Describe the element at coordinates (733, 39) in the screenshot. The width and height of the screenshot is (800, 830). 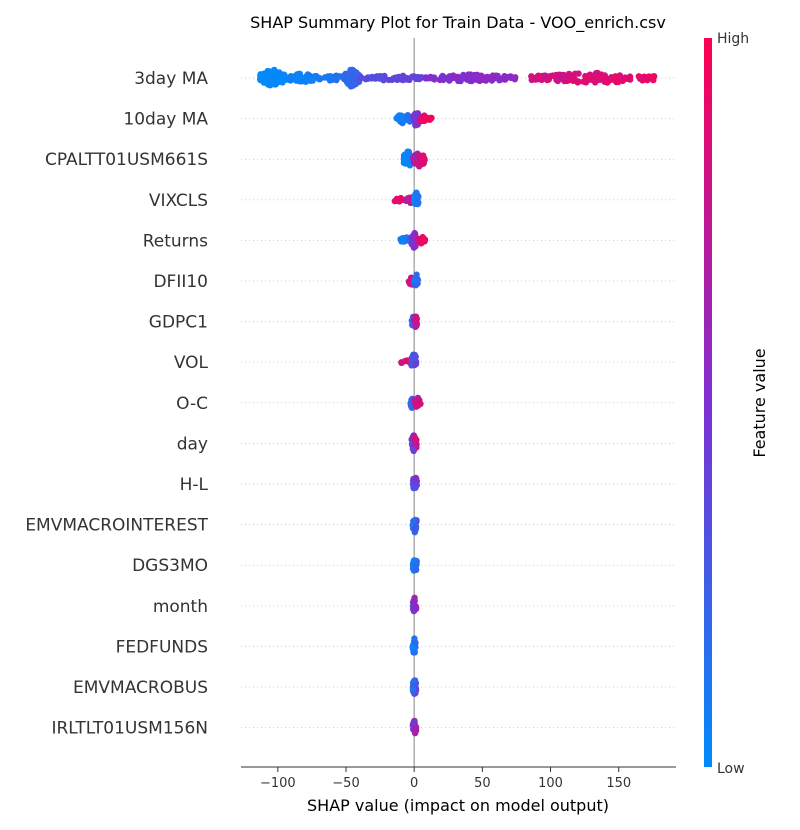
I see `colorbar-high-label: High` at that location.